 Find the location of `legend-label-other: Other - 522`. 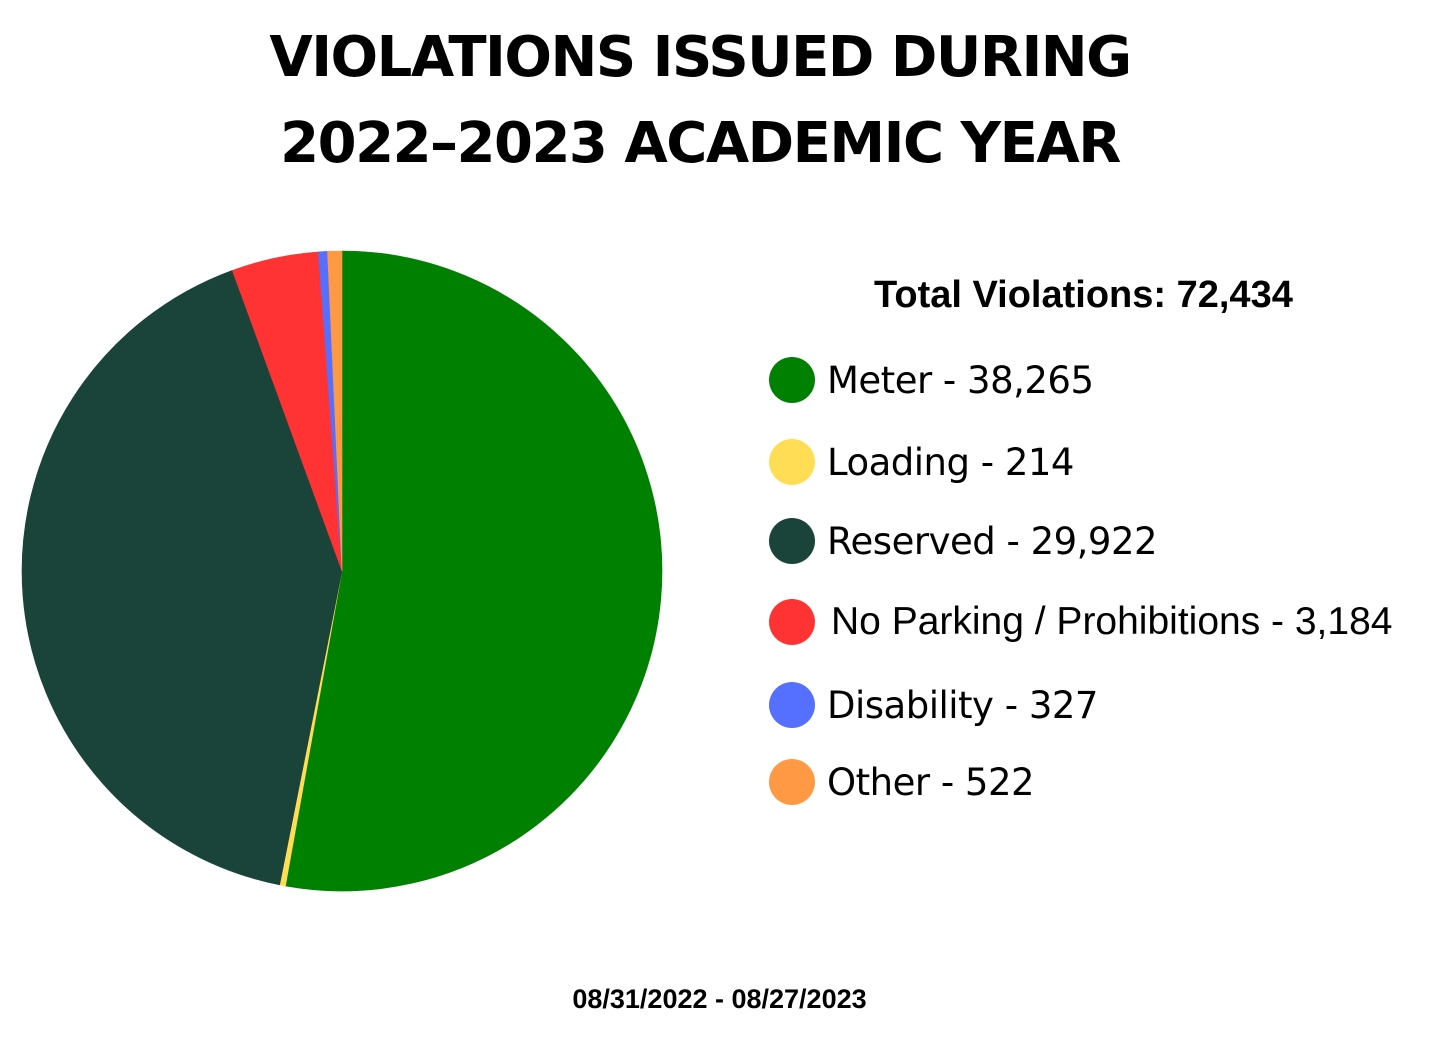

legend-label-other: Other - 522 is located at coordinates (931, 782).